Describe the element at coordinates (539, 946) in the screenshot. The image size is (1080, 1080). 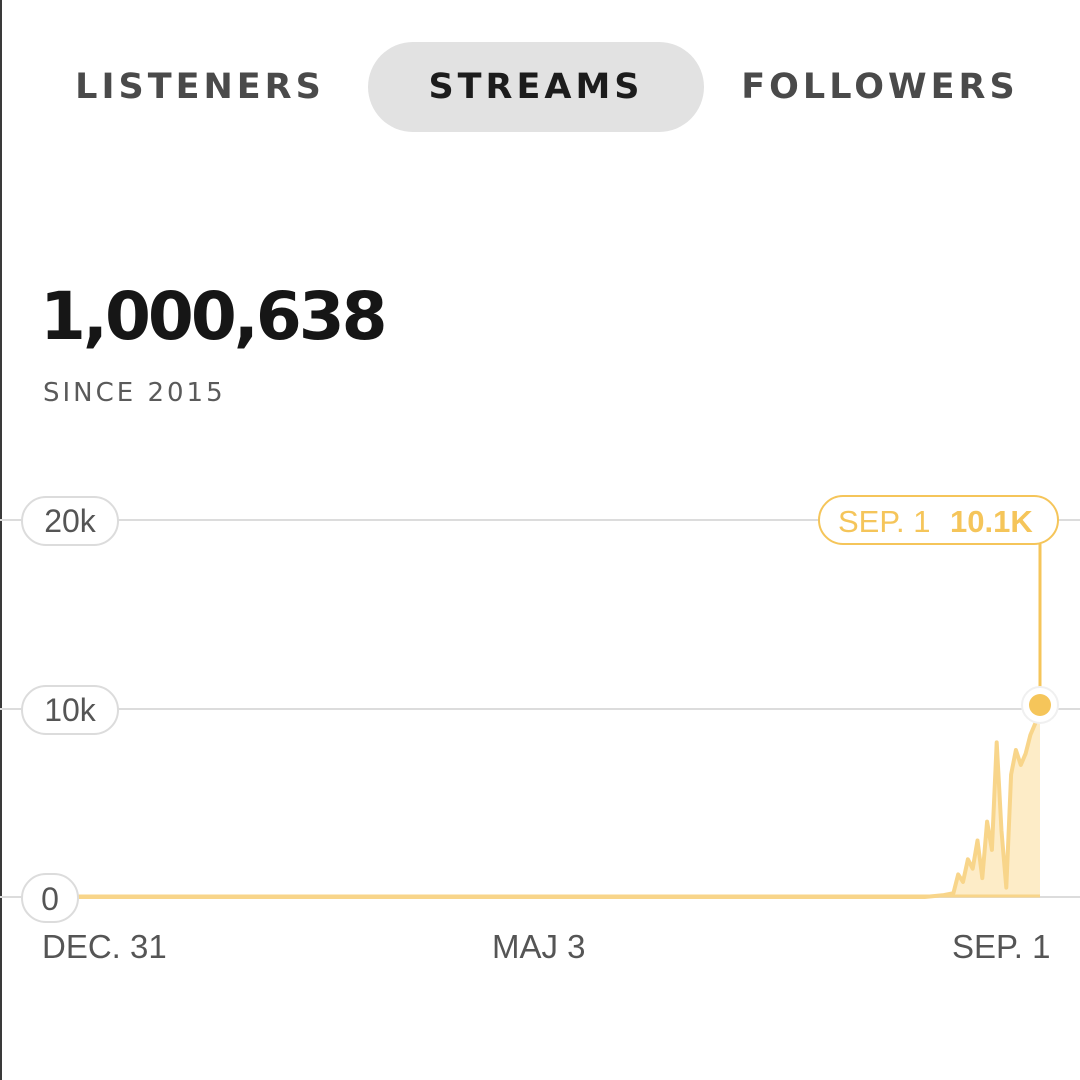
I see `x-tick-label-mid: MAJ 3` at that location.